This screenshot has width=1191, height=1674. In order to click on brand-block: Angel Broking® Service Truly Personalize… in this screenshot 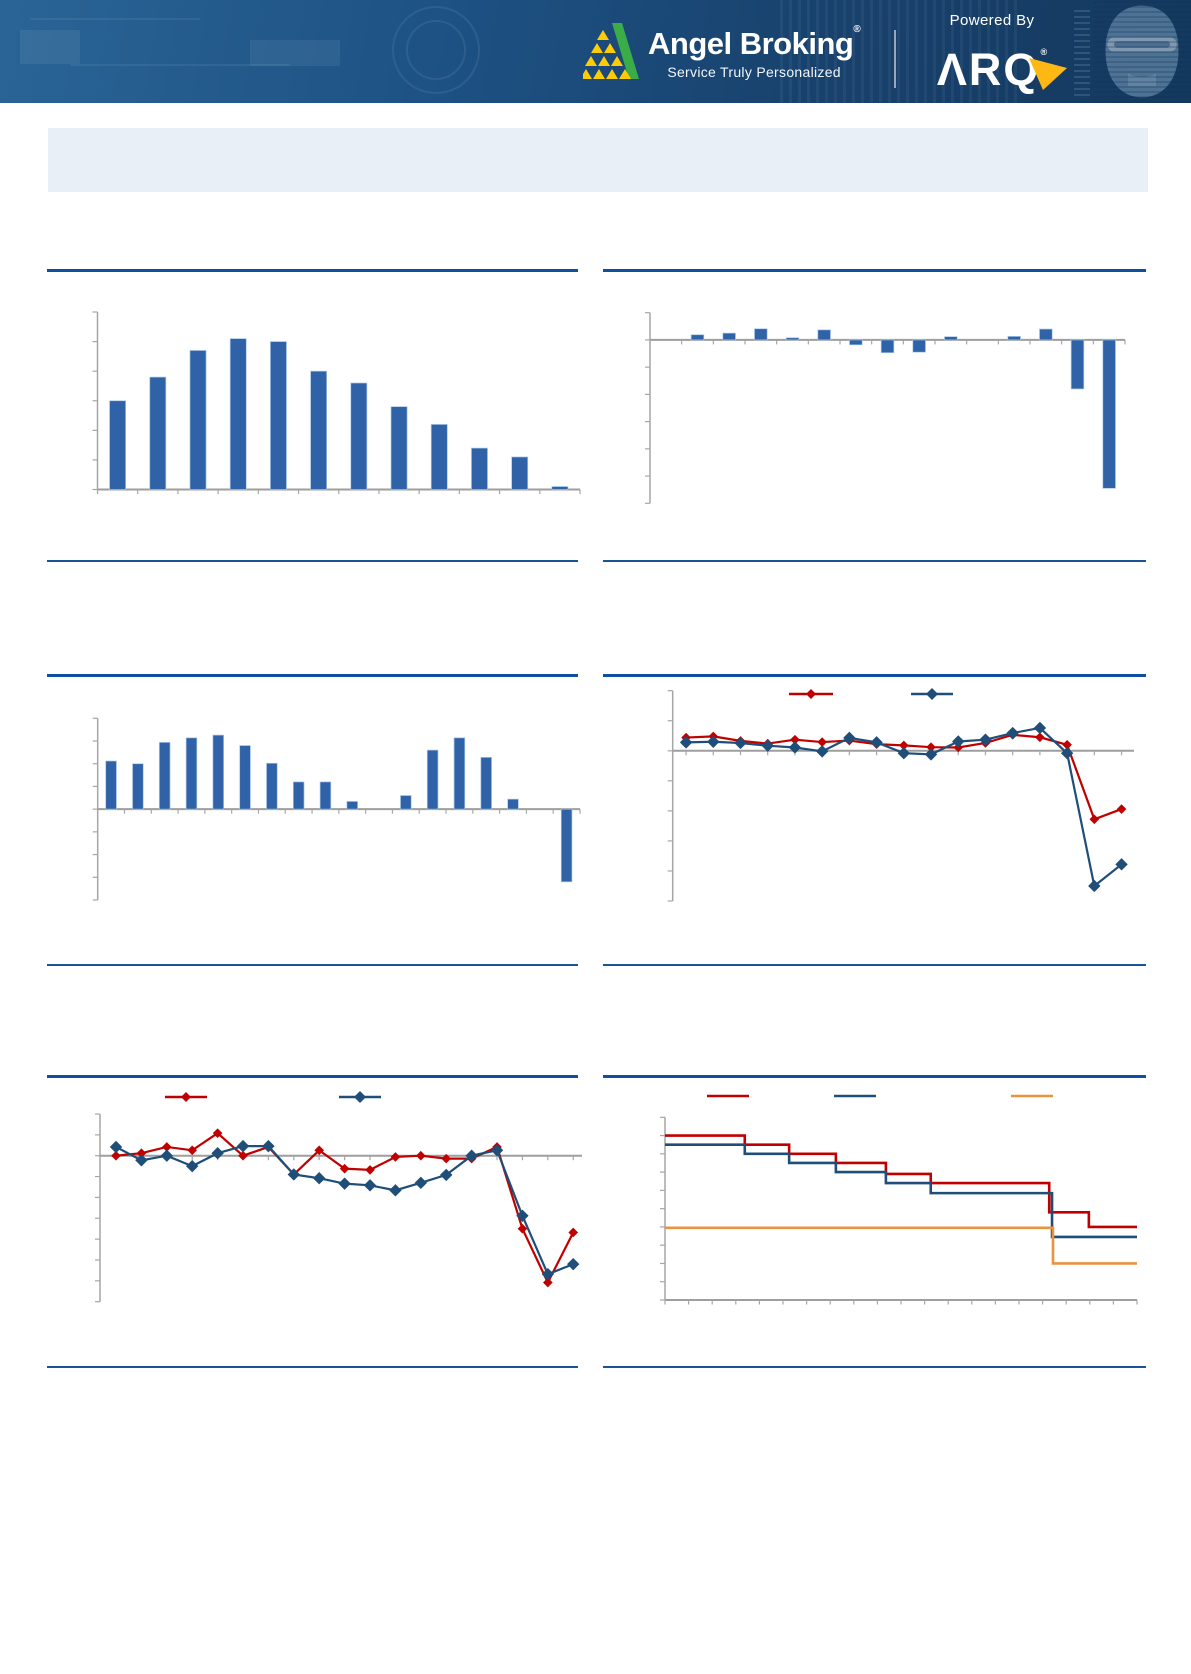, I will do `click(754, 52)`.